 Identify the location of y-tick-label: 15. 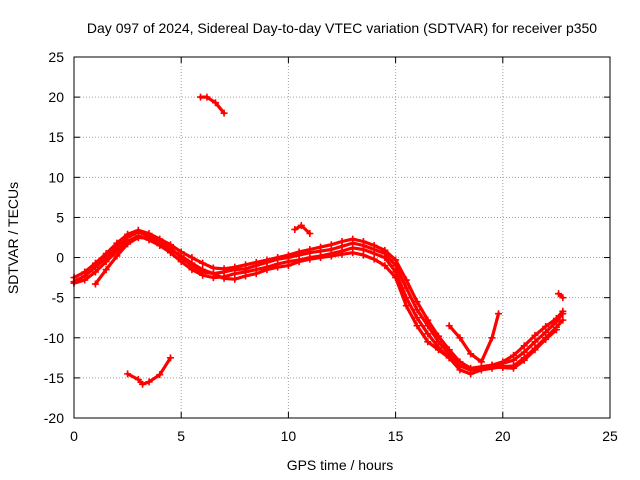
(56, 137).